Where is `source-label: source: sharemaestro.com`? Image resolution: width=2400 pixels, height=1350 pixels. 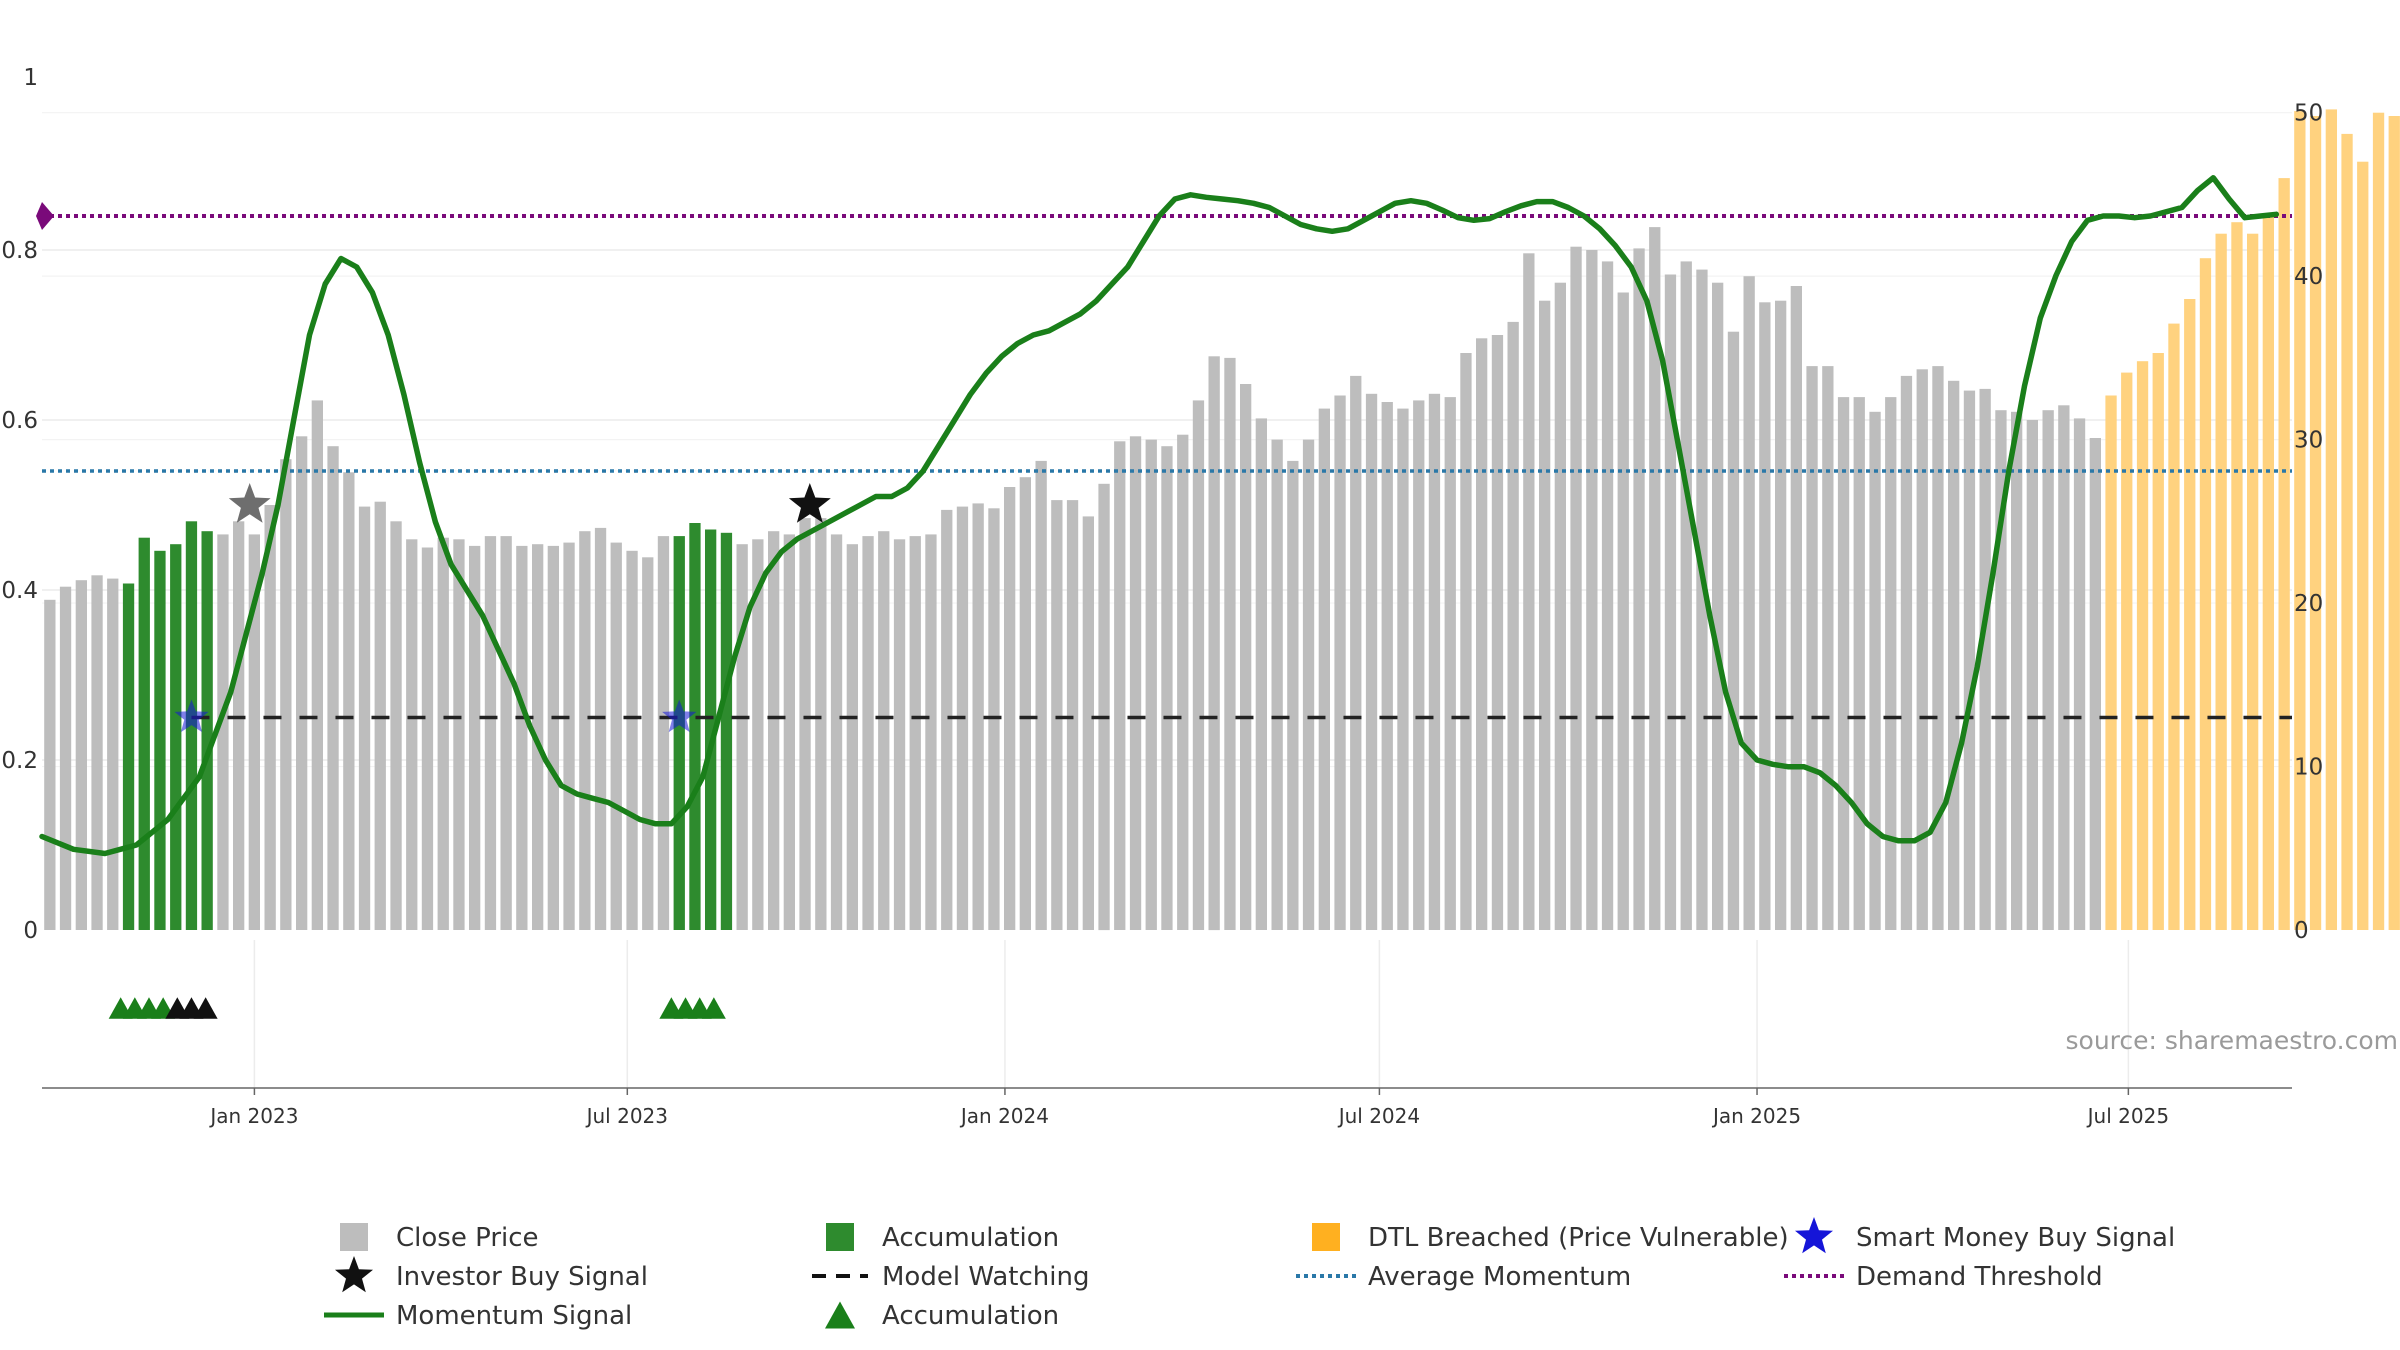 source-label: source: sharemaestro.com is located at coordinates (2232, 1040).